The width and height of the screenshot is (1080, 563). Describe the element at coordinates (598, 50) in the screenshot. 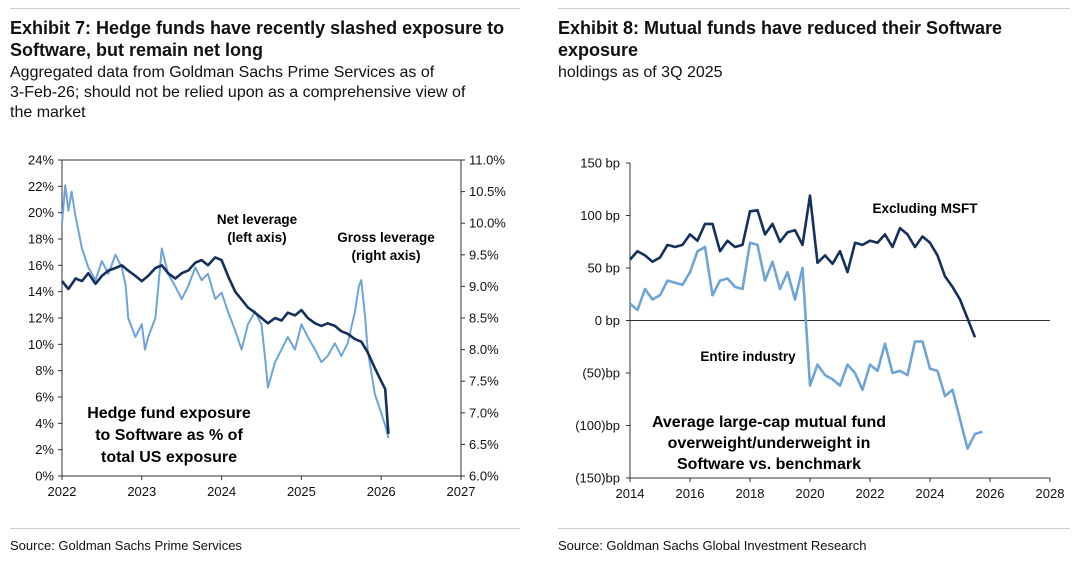

I see `title-line: exposure` at that location.